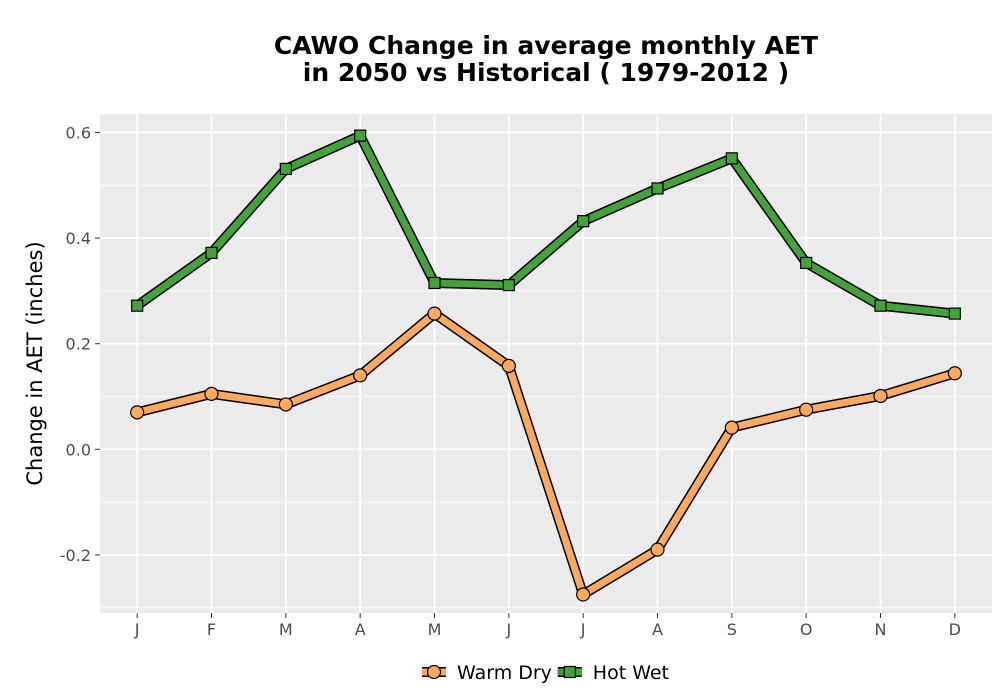  What do you see at coordinates (546, 72) in the screenshot?
I see `chart-title-line-2: in 2050 vs Historical ( 1979-2012 )` at bounding box center [546, 72].